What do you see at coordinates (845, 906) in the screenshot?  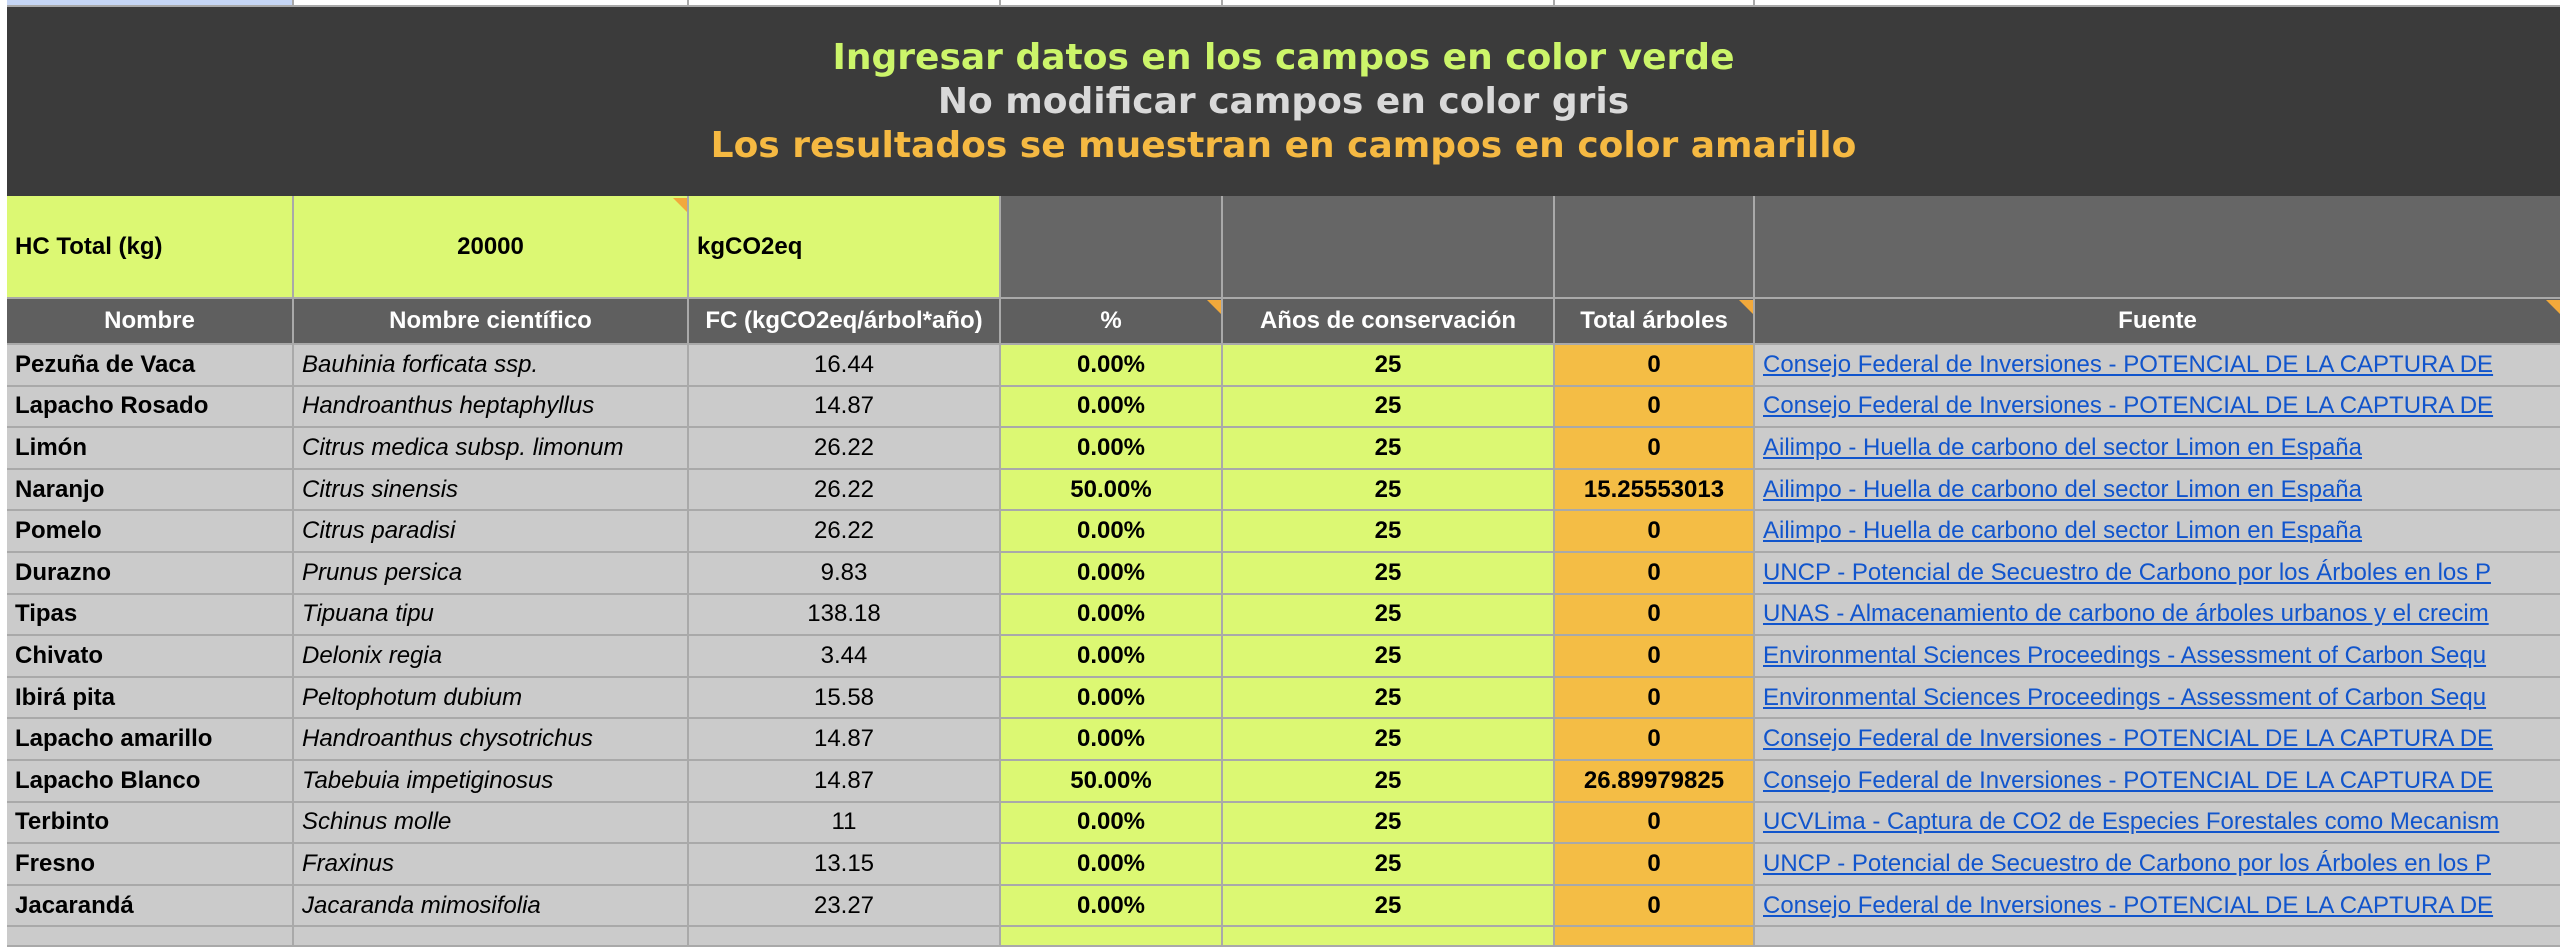 I see `factor: 23.27` at bounding box center [845, 906].